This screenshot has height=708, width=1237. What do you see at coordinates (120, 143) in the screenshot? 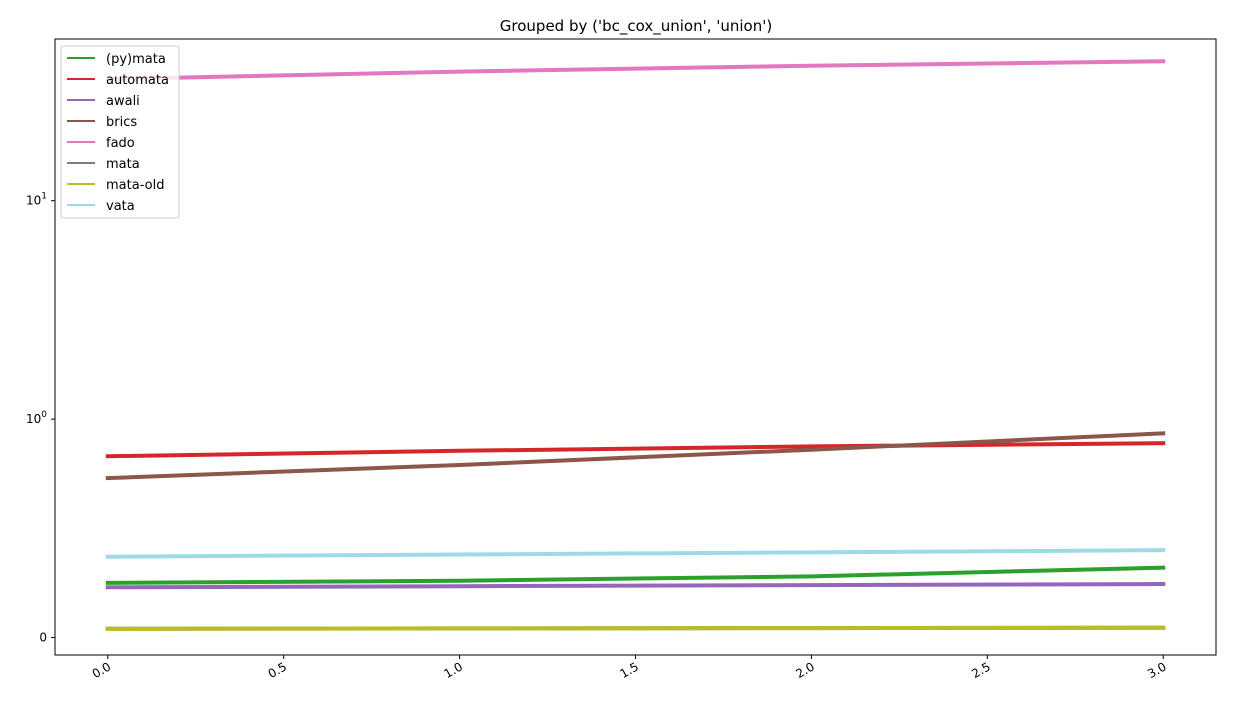
I see `legend-label: fado` at bounding box center [120, 143].